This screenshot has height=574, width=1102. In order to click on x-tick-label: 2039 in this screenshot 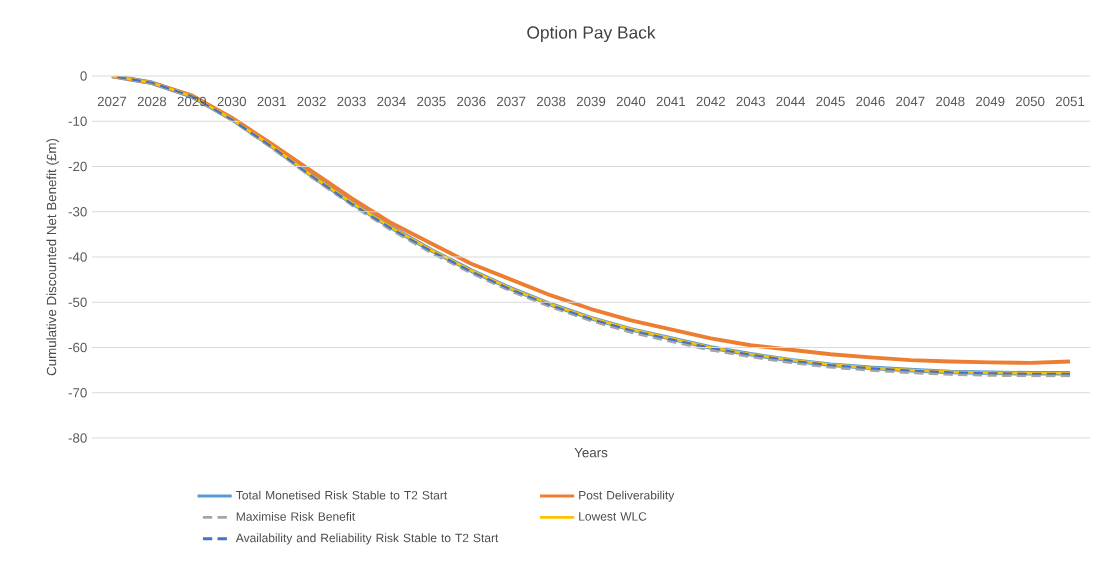, I will do `click(591, 101)`.